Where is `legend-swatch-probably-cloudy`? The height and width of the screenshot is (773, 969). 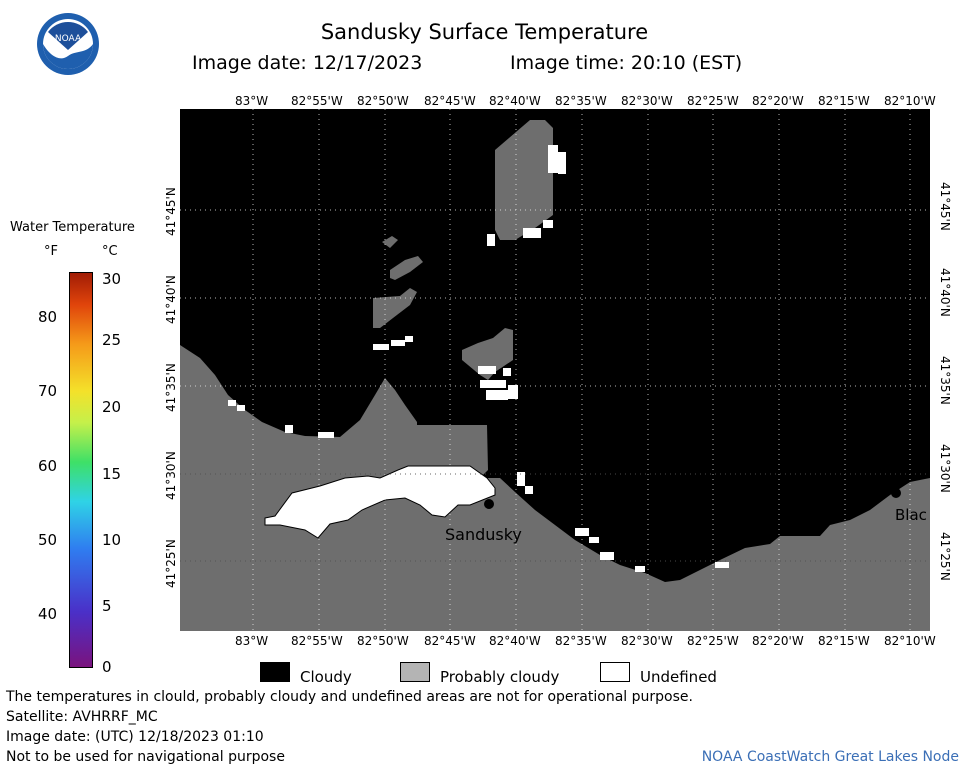 legend-swatch-probably-cloudy is located at coordinates (415, 672).